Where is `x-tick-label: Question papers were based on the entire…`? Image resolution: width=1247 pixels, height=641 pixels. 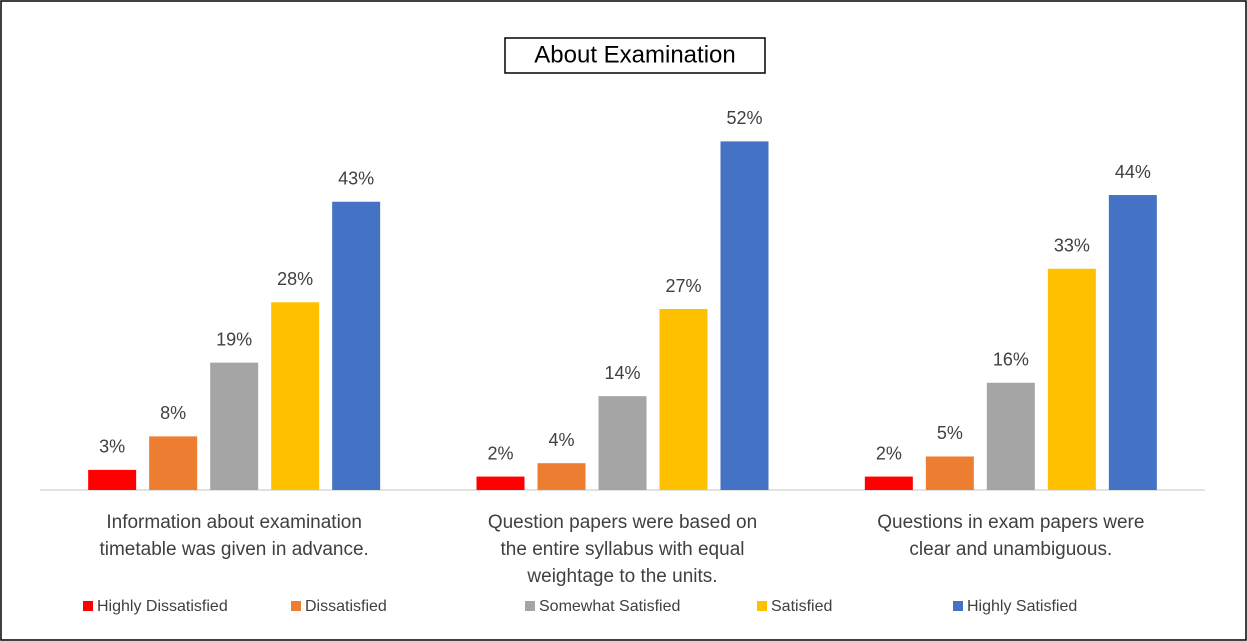
x-tick-label: Question papers were based on the entire… is located at coordinates (622, 549).